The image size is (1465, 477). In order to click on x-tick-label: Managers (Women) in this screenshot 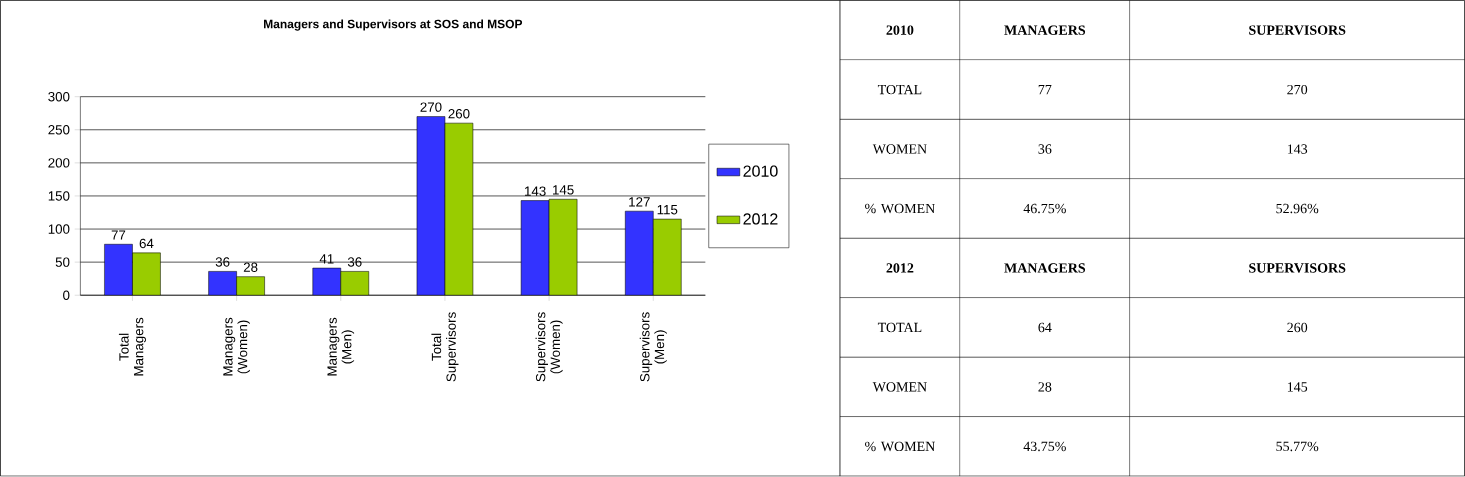, I will do `click(236, 347)`.